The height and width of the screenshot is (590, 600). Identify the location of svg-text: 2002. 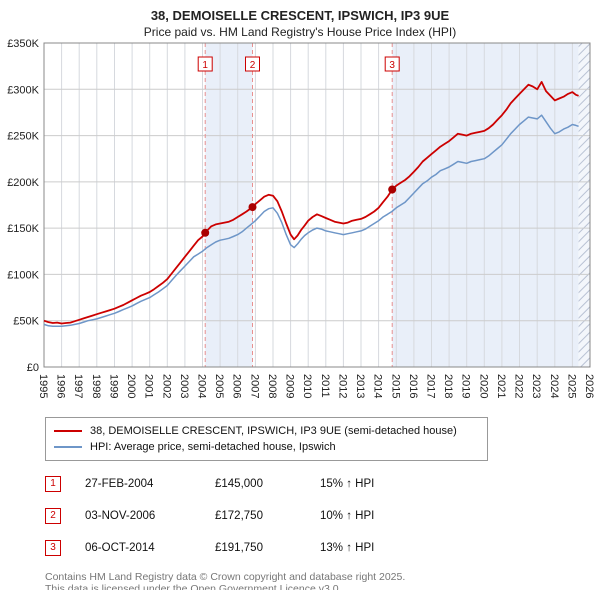
(166, 386).